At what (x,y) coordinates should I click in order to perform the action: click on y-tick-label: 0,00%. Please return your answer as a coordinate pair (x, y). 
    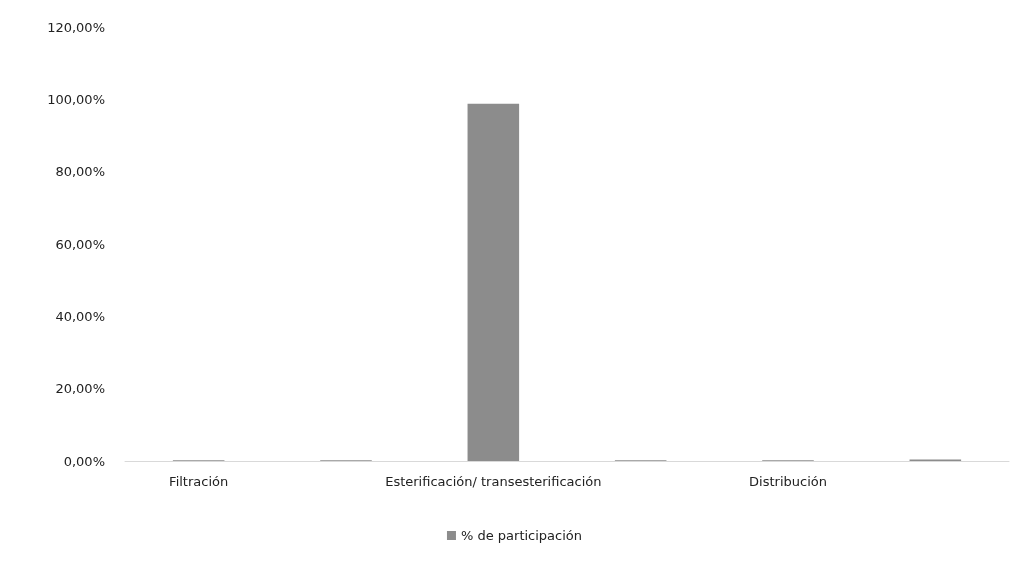
    Looking at the image, I should click on (84, 461).